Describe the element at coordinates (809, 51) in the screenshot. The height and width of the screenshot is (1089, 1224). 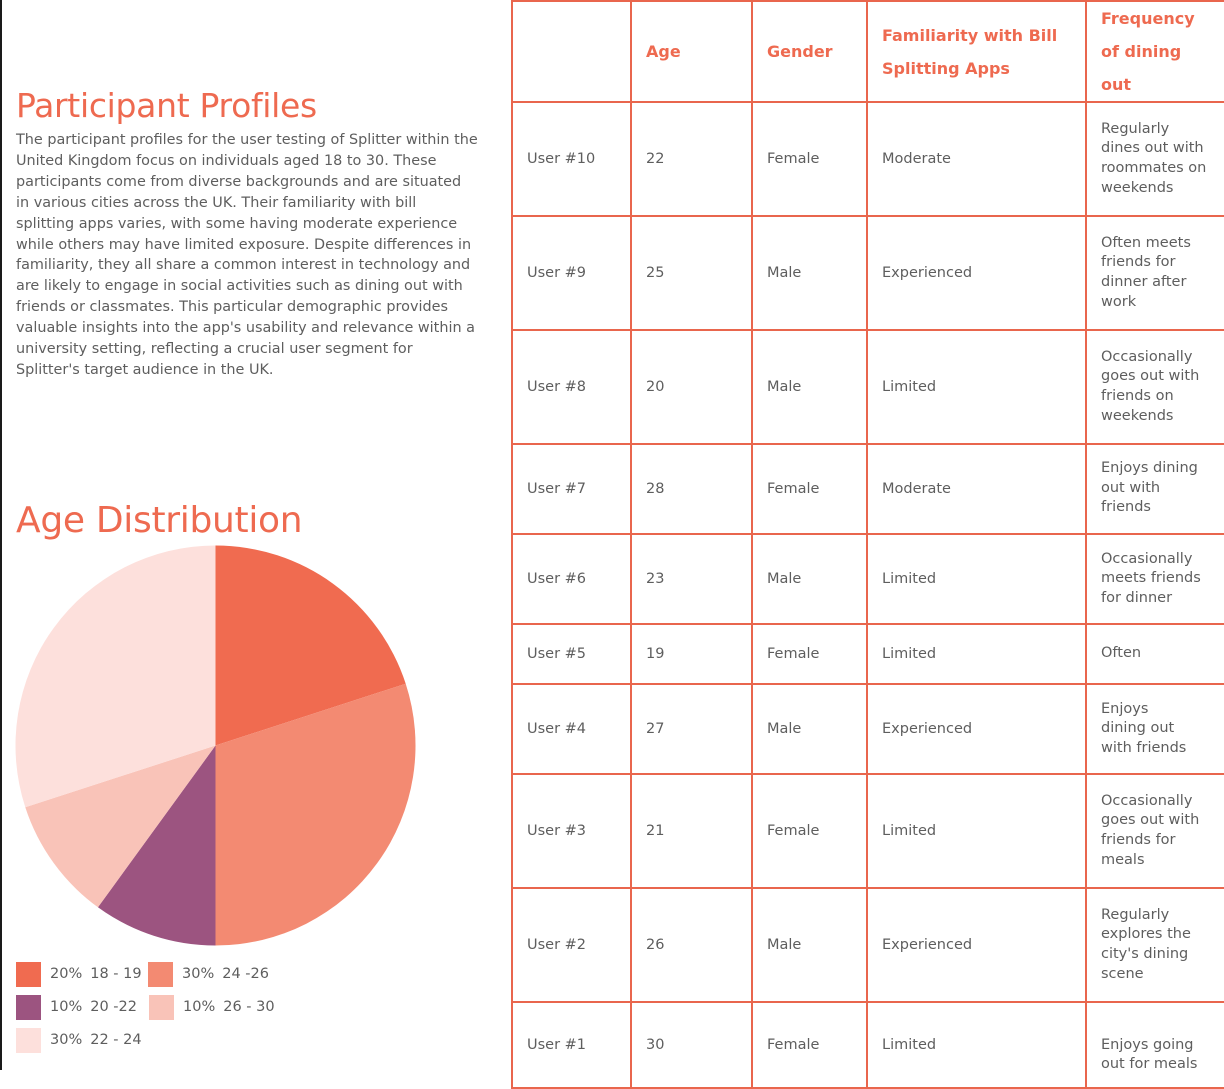
I see `header-gender: Gender` at that location.